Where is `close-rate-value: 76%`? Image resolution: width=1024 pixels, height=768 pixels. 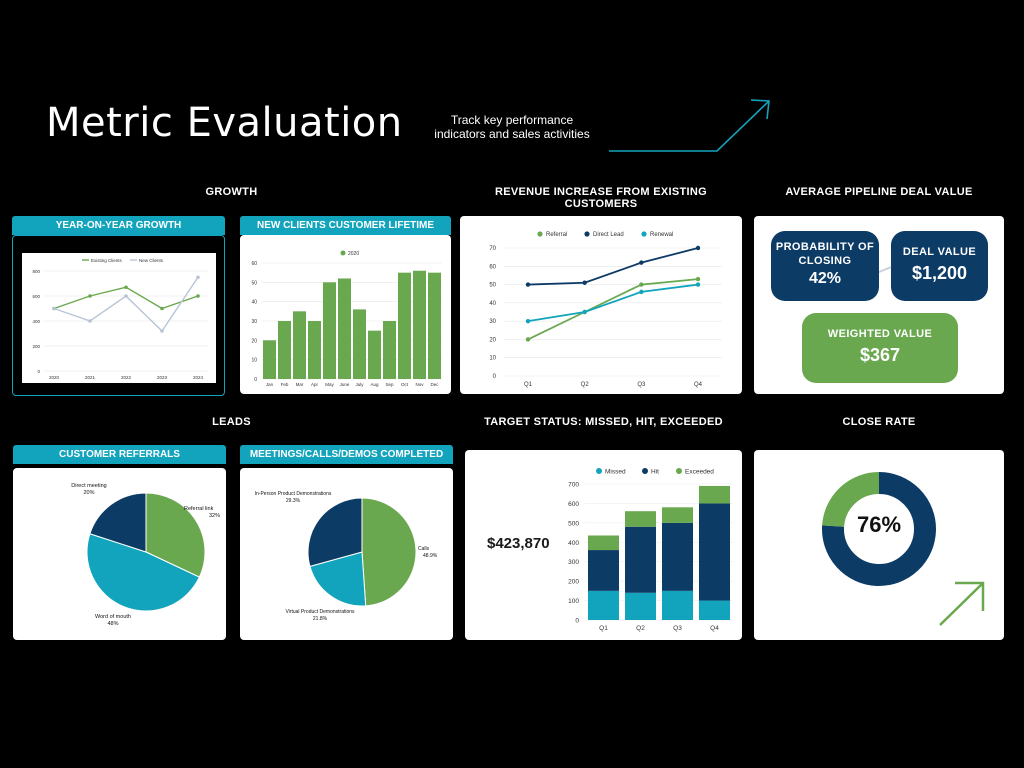 close-rate-value: 76% is located at coordinates (879, 524).